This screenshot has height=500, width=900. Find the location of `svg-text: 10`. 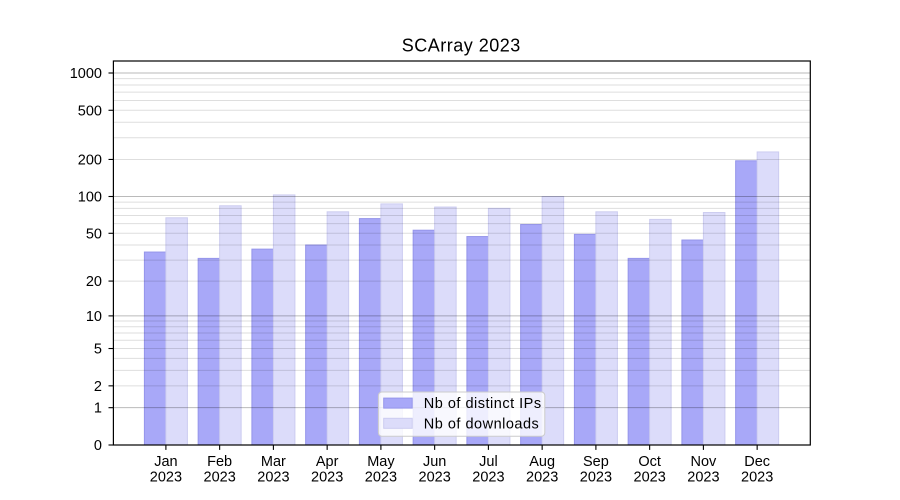

svg-text: 10 is located at coordinates (94, 317).